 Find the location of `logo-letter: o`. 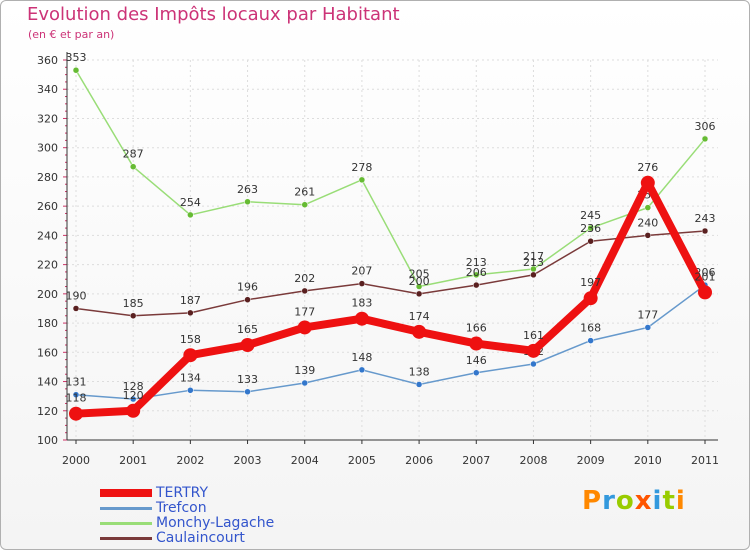

logo-letter: o is located at coordinates (625, 501).